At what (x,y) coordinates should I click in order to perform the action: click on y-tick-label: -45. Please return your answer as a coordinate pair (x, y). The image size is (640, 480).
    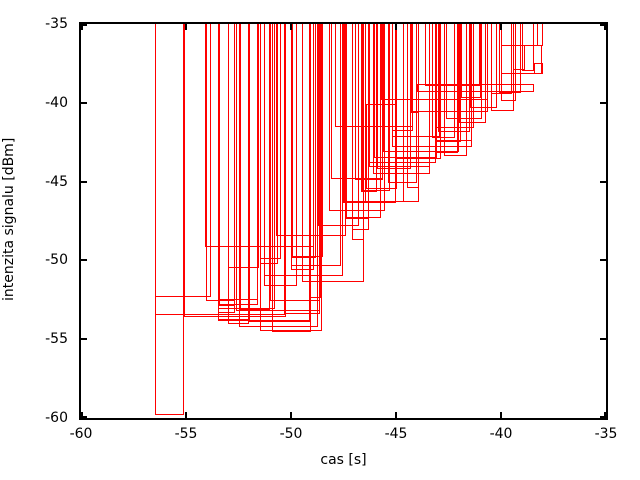
    Looking at the image, I should click on (56, 181).